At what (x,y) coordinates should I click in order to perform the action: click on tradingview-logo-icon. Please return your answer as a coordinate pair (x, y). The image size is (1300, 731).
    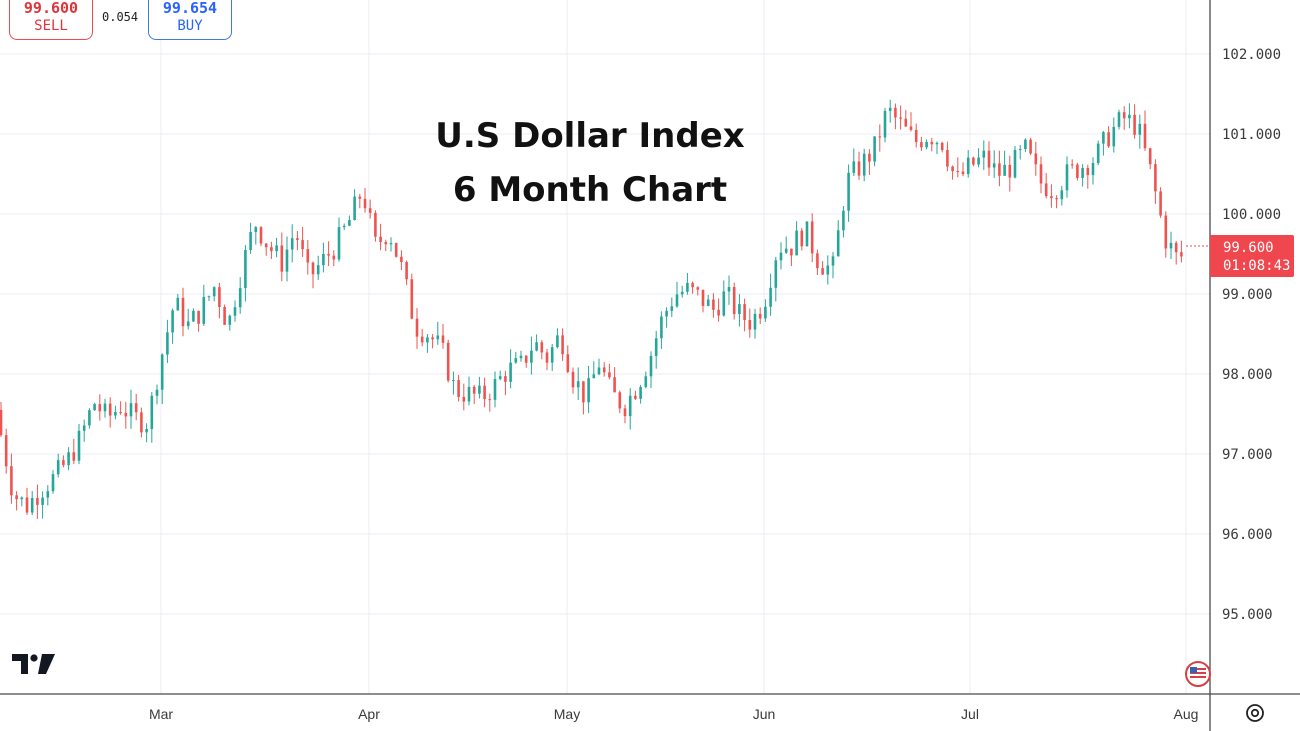
    Looking at the image, I should click on (34, 664).